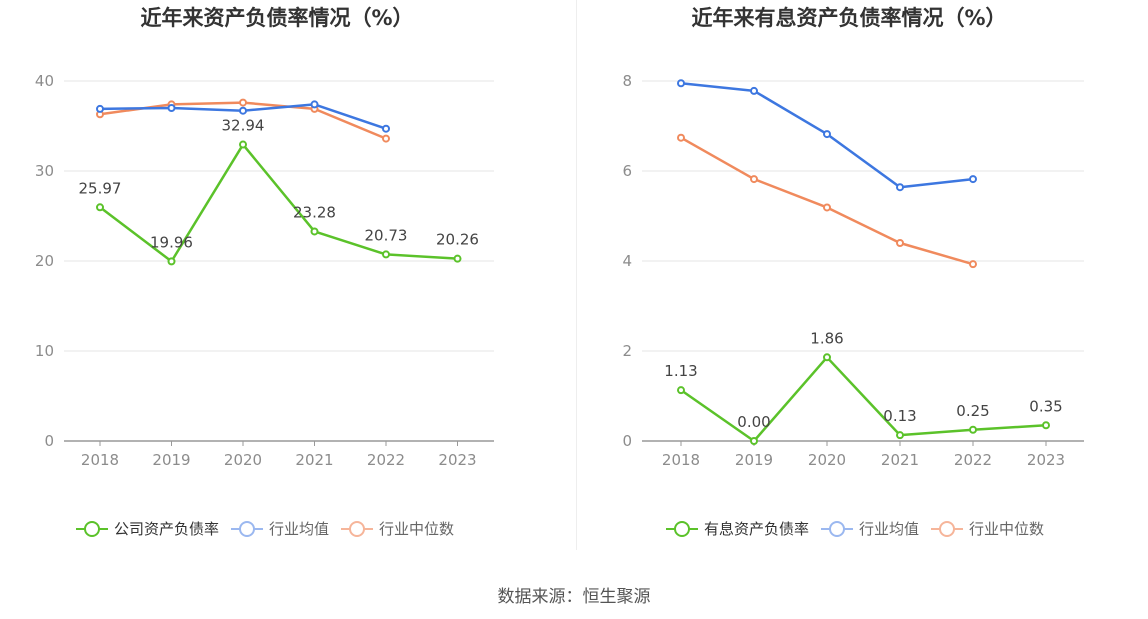 This screenshot has height=619, width=1148. What do you see at coordinates (826, 338) in the screenshot?
I see `data-label: 1.86` at bounding box center [826, 338].